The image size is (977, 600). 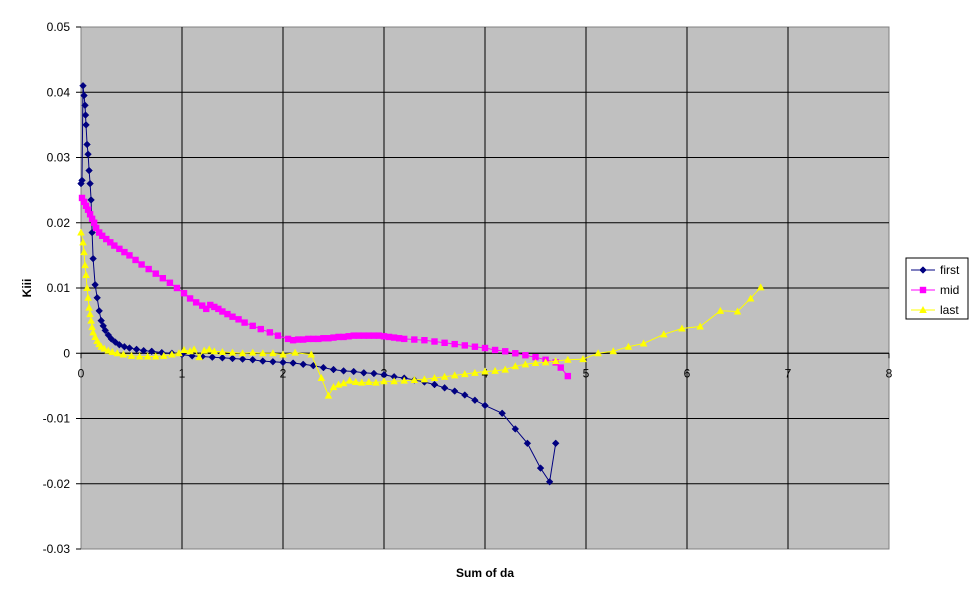 I want to click on legend-item-first: first, so click(x=935, y=270).